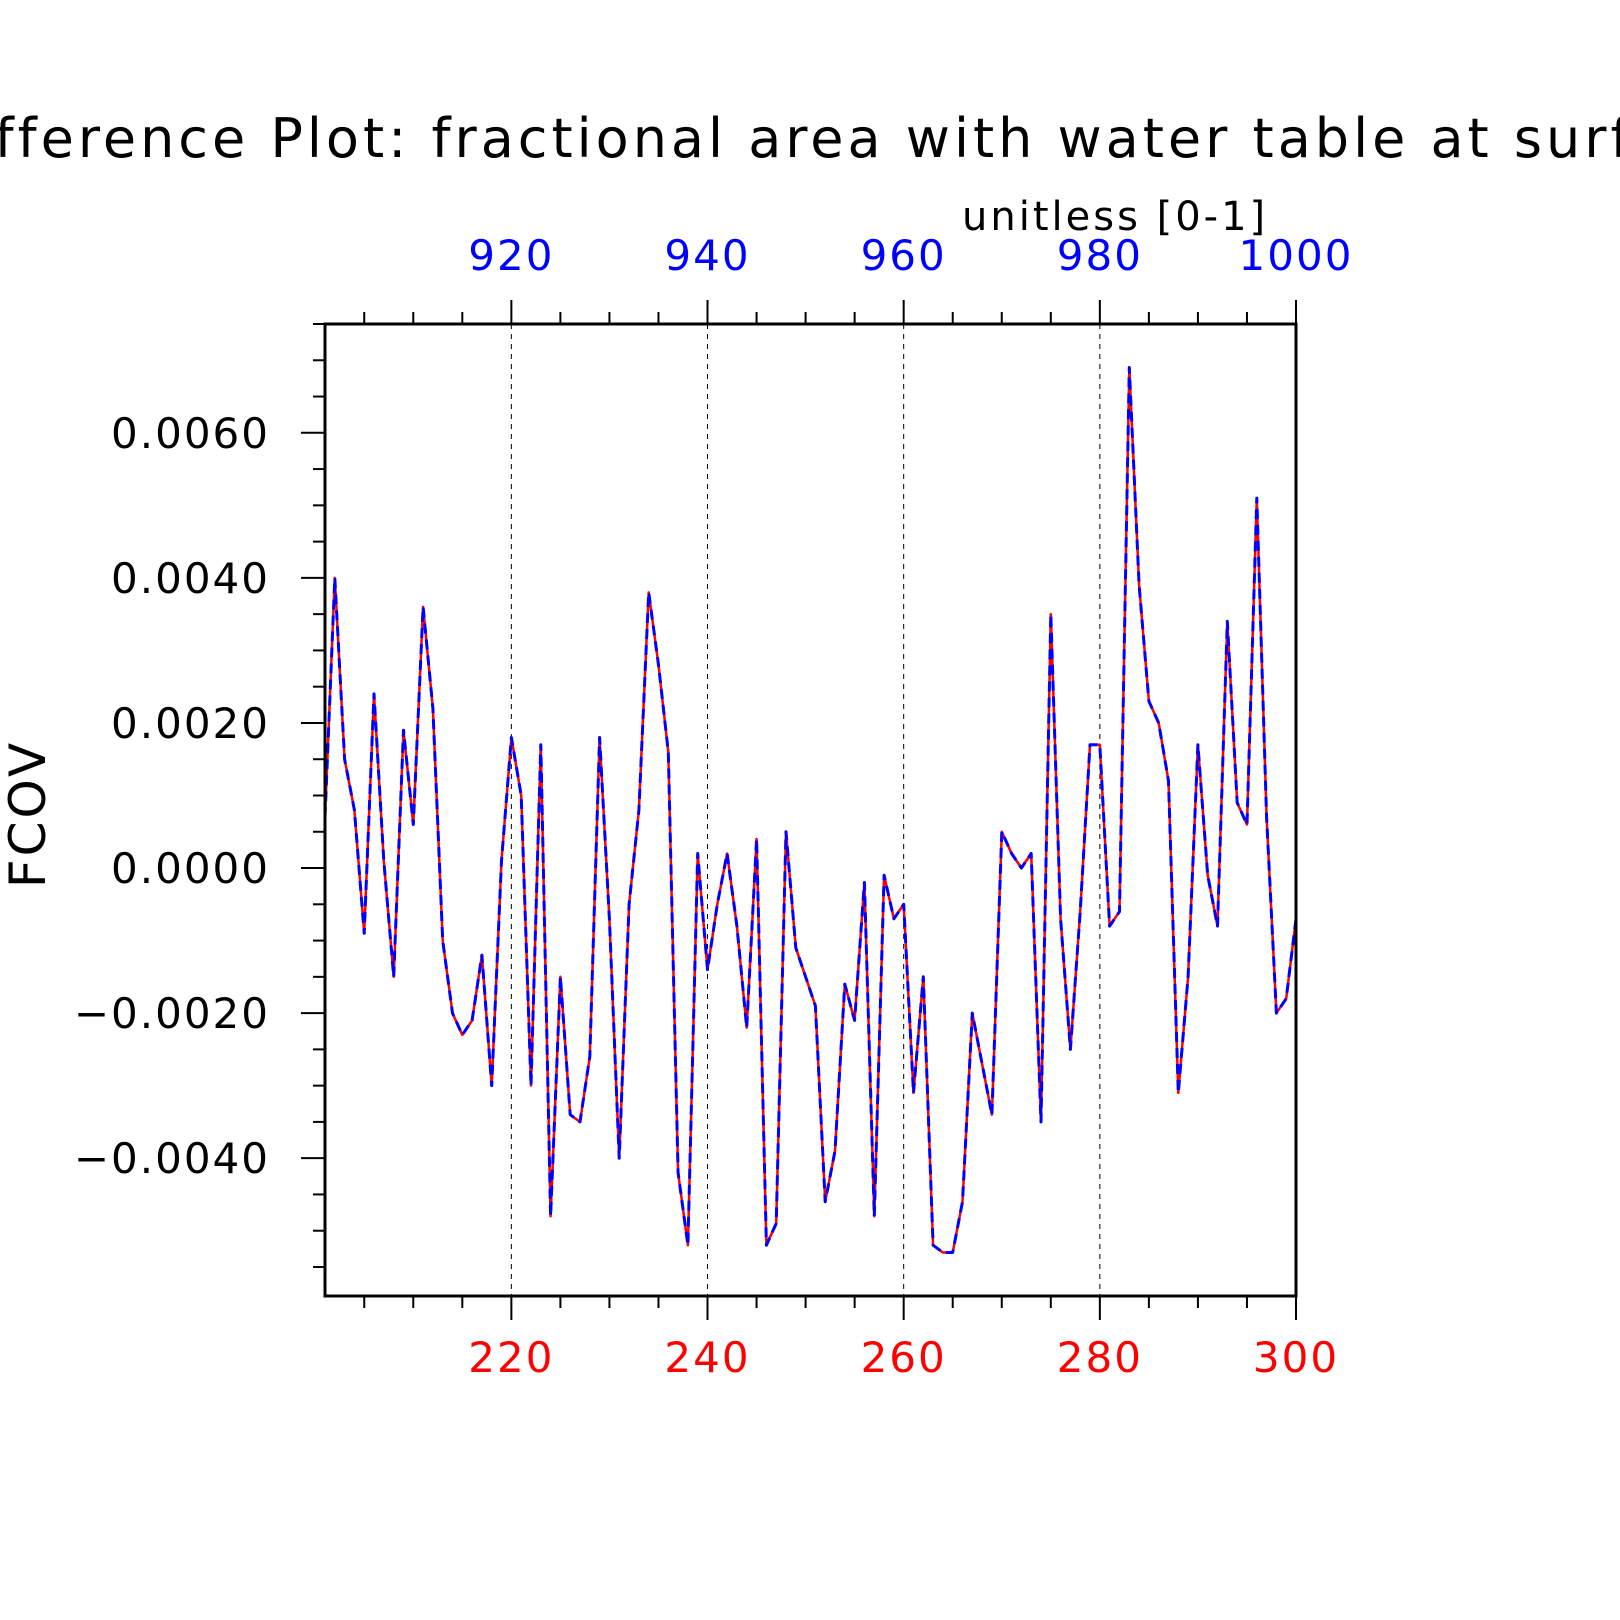 This screenshot has height=1620, width=1620. Describe the element at coordinates (511, 1357) in the screenshot. I see `x-tick-label: 220` at that location.